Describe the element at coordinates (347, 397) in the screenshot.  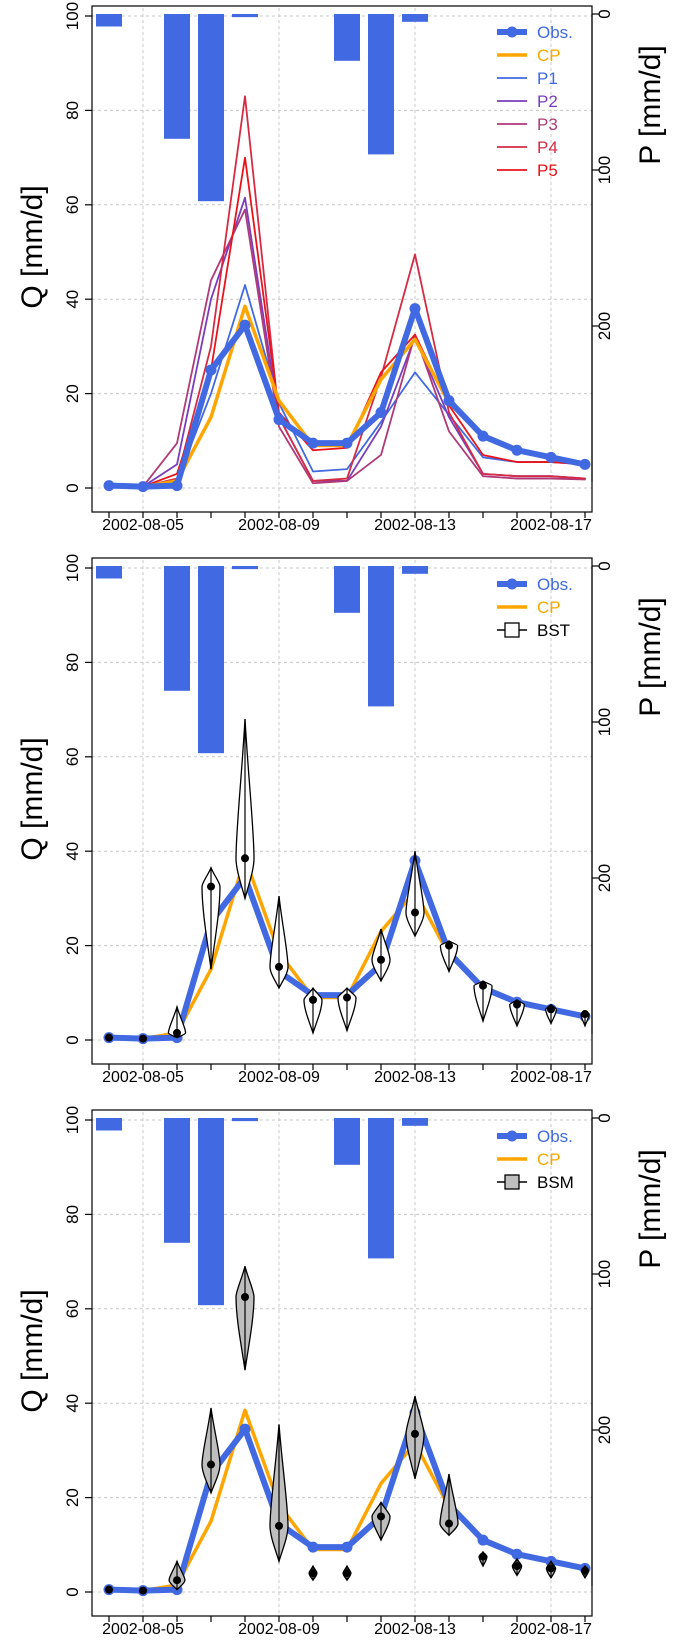
I see `series-line-obs` at that location.